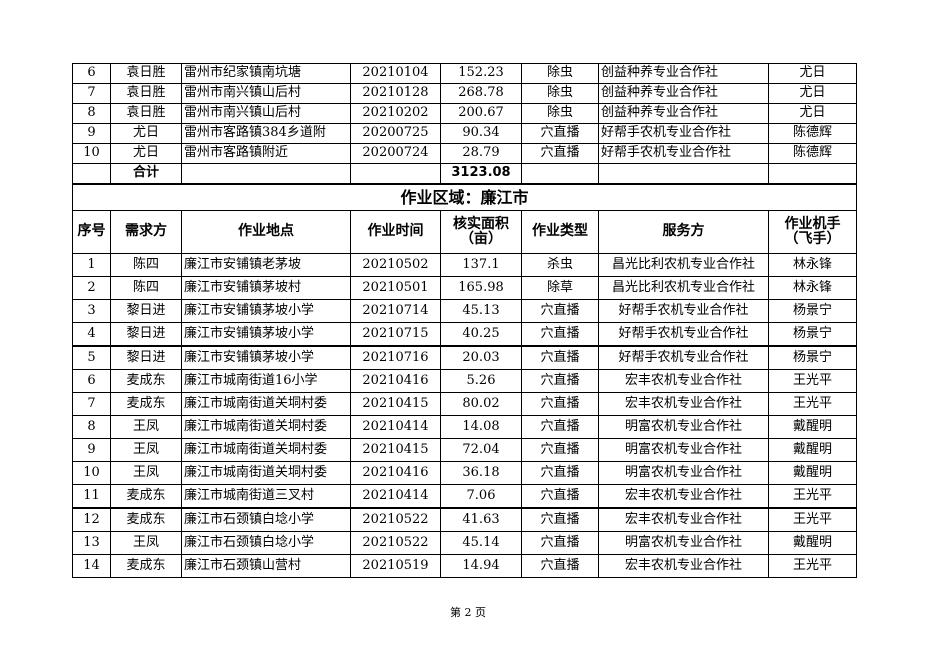 The width and height of the screenshot is (936, 662). Describe the element at coordinates (395, 73) in the screenshot. I see `cell-date: 20210104` at that location.